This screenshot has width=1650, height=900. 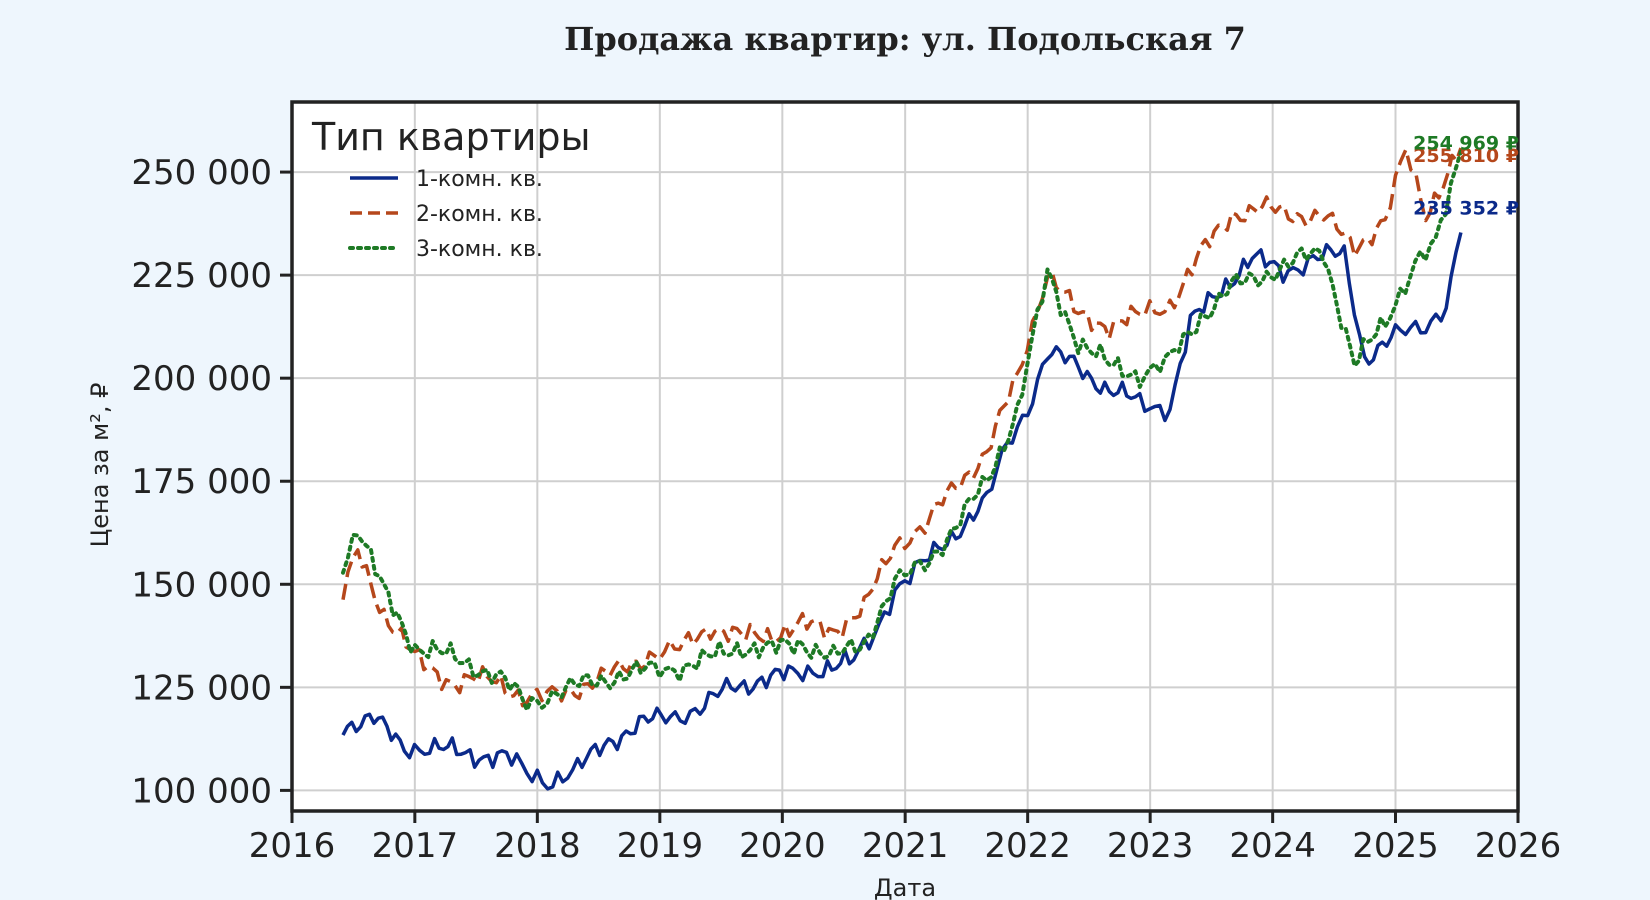 What do you see at coordinates (201, 791) in the screenshot?
I see `y-tick-label: 100 000` at bounding box center [201, 791].